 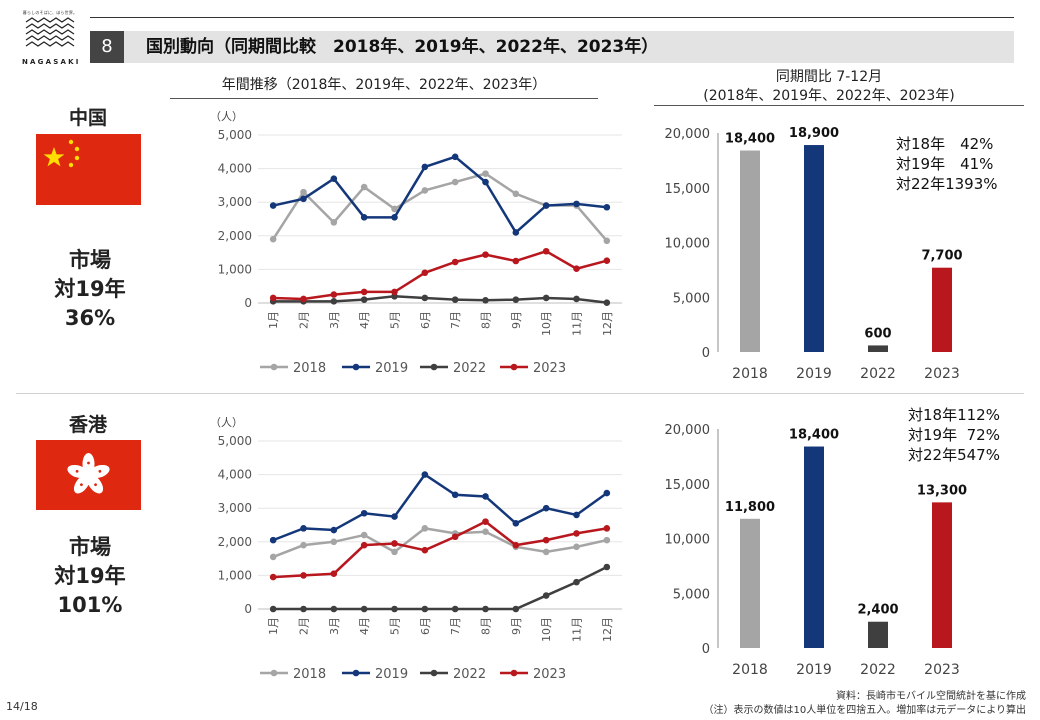 I want to click on hongkong-flag-icon, so click(x=88, y=475).